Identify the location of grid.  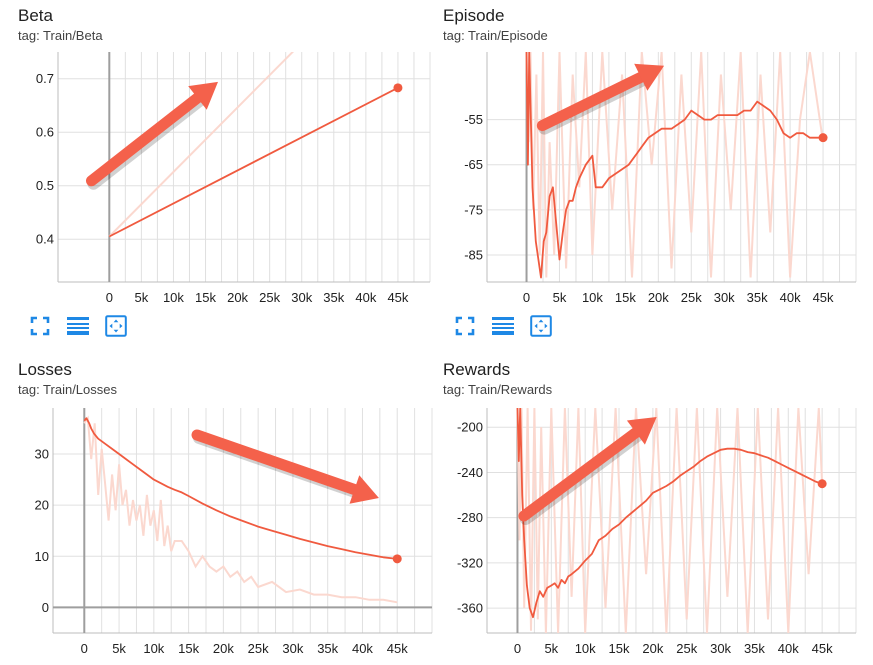
(672, 520).